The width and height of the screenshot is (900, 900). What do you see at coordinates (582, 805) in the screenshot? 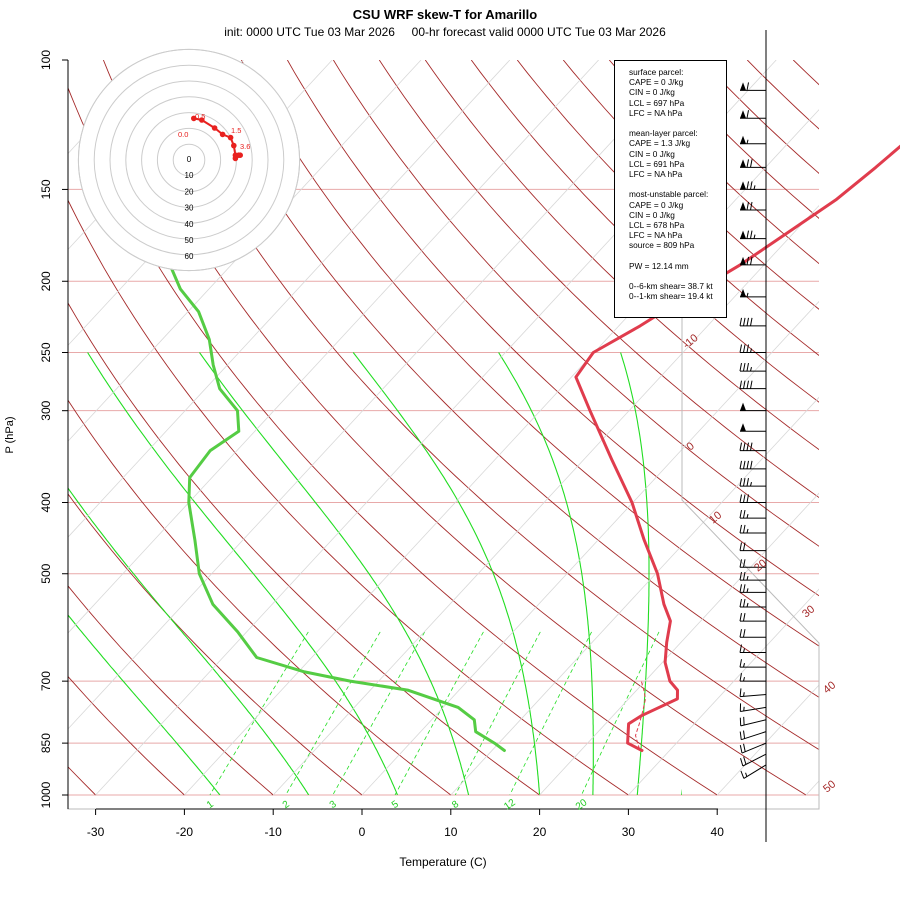
I see `mixing-ratio-label: 20` at bounding box center [582, 805].